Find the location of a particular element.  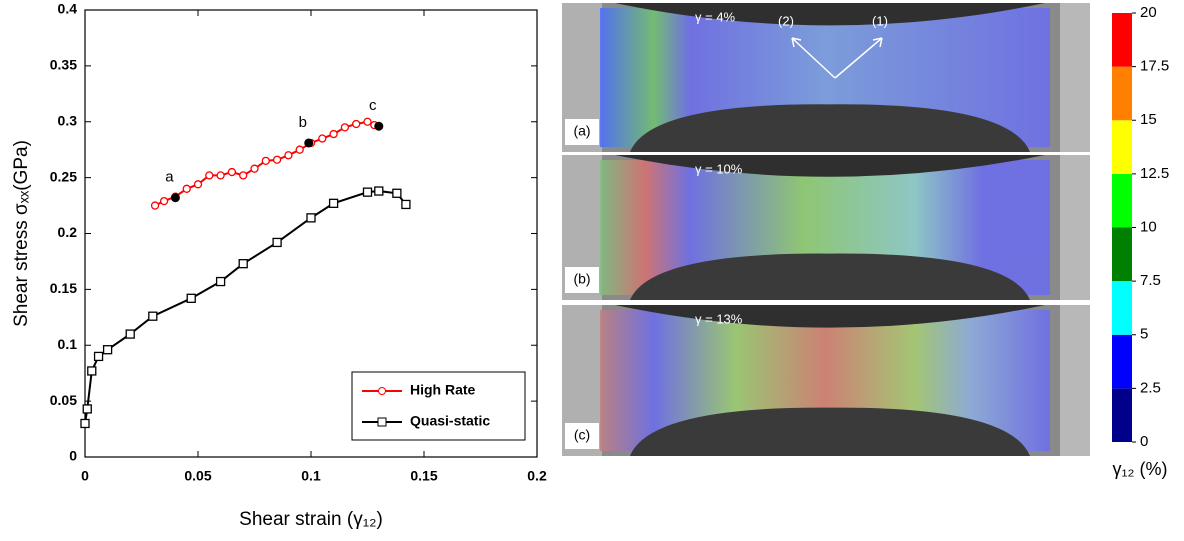

colorbar: 0 2.5 5 7.5 10 12.5 15 17.5 20 γ₁₂ (%) is located at coordinates (1140, 241).